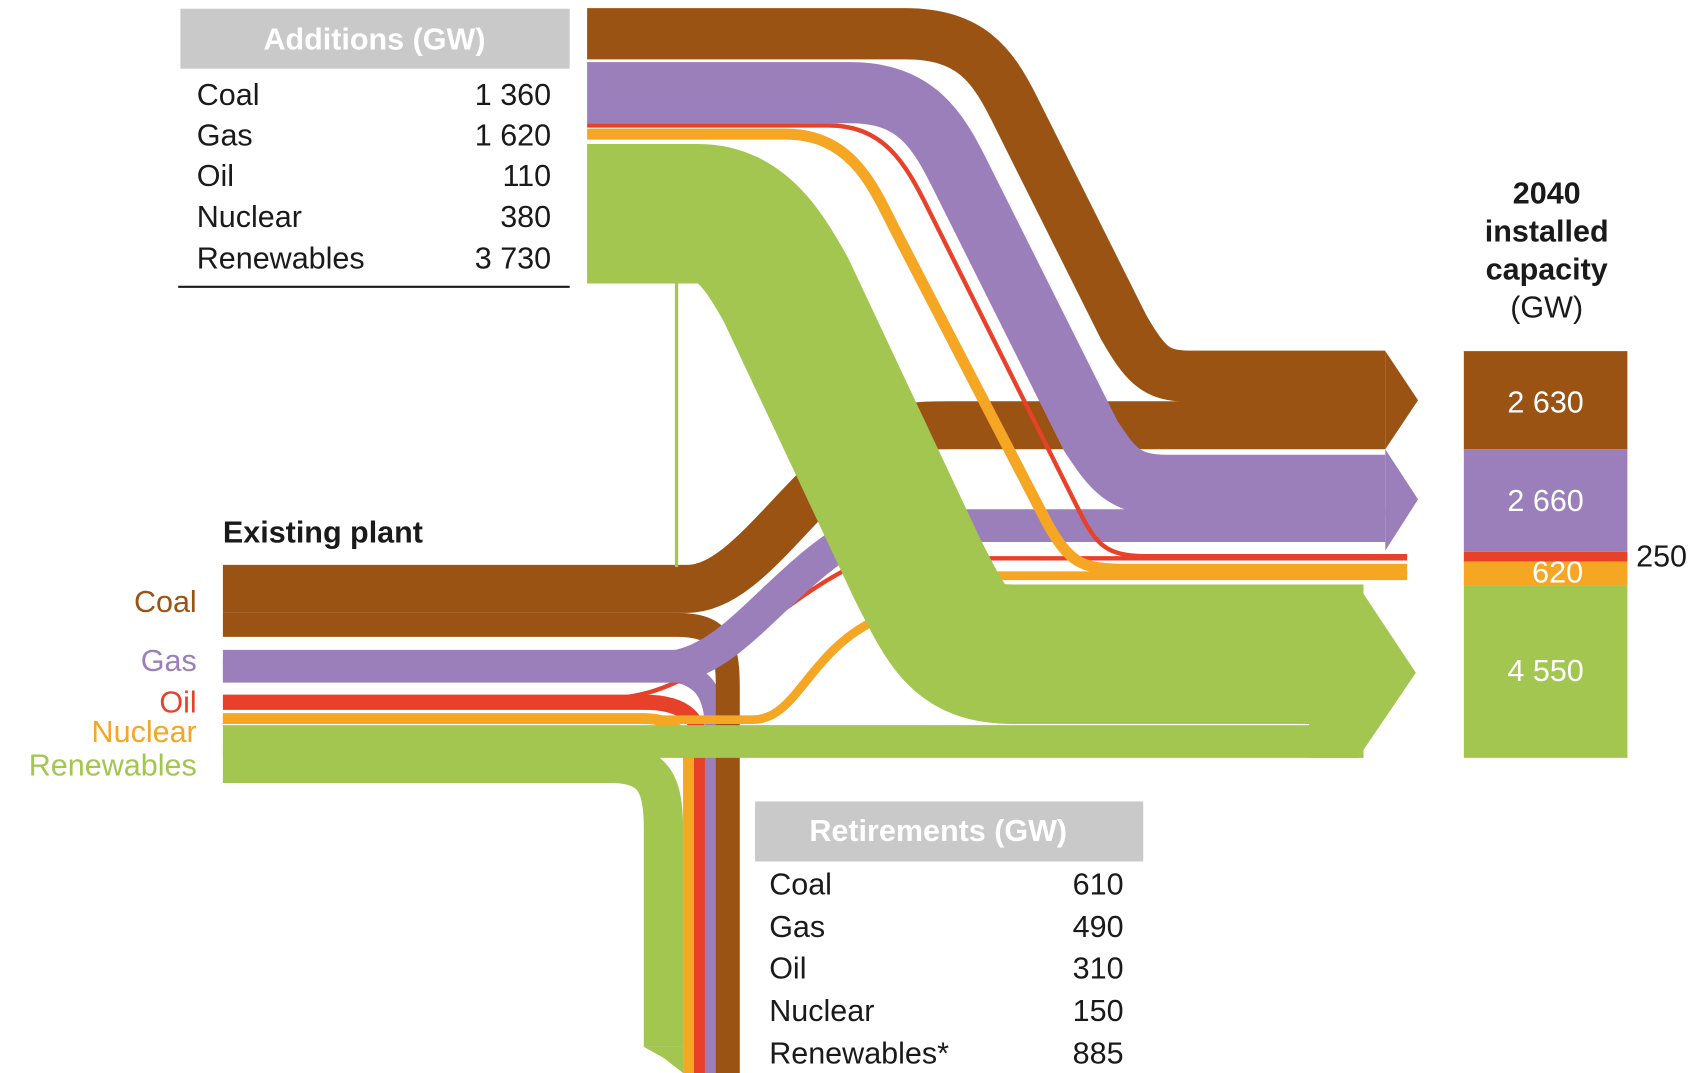  I want to click on capacity-oil, so click(1545, 556).